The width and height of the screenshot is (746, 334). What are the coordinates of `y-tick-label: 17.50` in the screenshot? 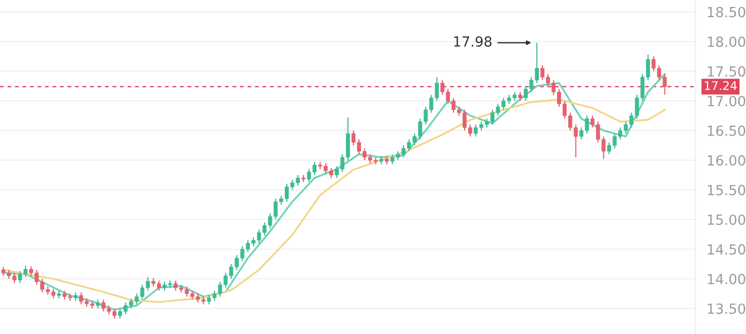 It's located at (727, 71).